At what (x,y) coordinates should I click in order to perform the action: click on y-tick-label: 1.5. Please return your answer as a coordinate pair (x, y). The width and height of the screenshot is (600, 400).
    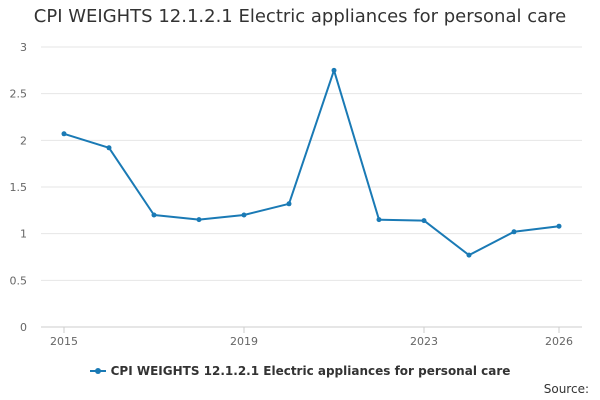
    Looking at the image, I should click on (19, 187).